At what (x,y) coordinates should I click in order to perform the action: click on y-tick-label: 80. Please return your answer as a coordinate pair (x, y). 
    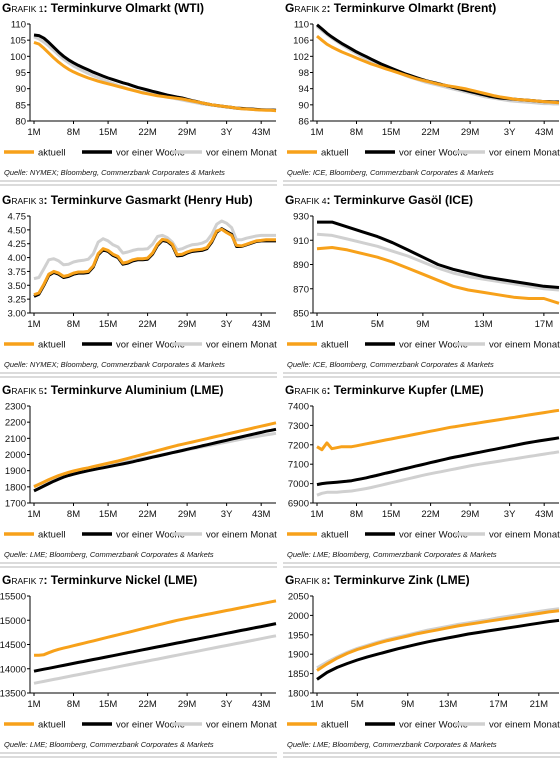
    Looking at the image, I should click on (20, 122).